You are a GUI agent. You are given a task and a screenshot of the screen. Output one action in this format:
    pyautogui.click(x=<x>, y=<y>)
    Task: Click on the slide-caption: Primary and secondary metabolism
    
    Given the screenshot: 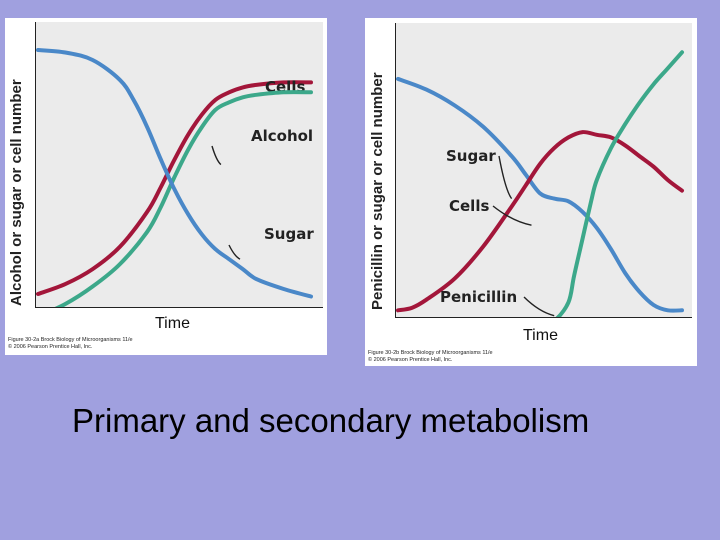 What is the action you would take?
    pyautogui.click(x=331, y=420)
    